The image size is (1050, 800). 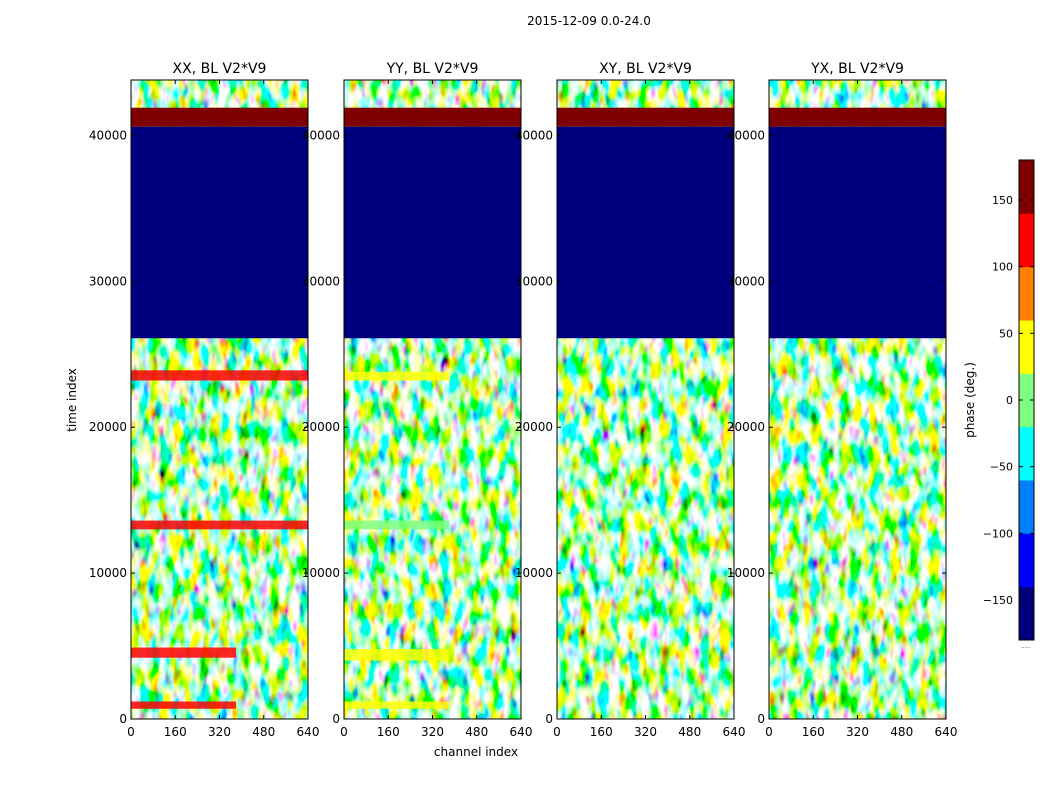 I want to click on panel-title: YY, BL V2*V9, so click(x=432, y=69).